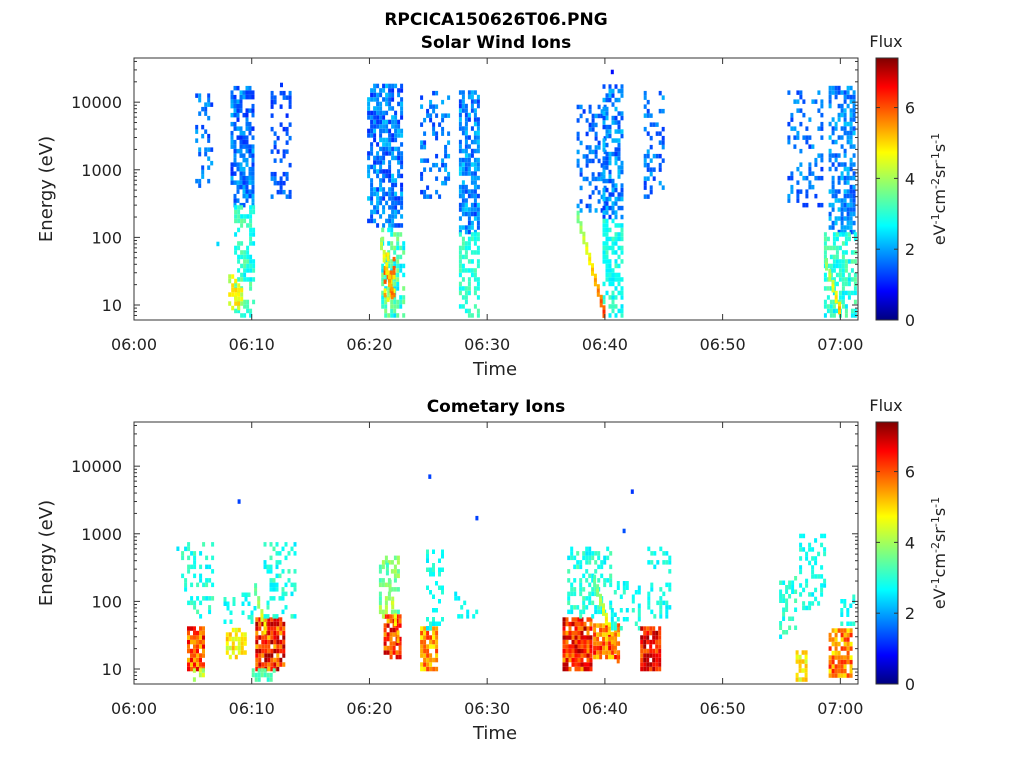  I want to click on x-tick-label: 07:00, so click(840, 344).